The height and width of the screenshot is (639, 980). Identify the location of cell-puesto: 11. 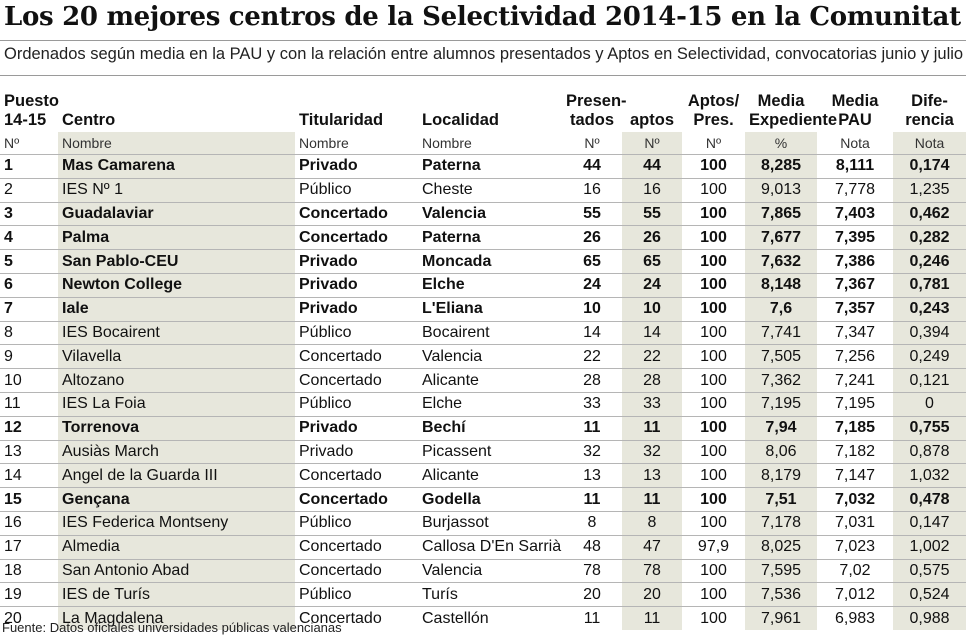
(29, 404).